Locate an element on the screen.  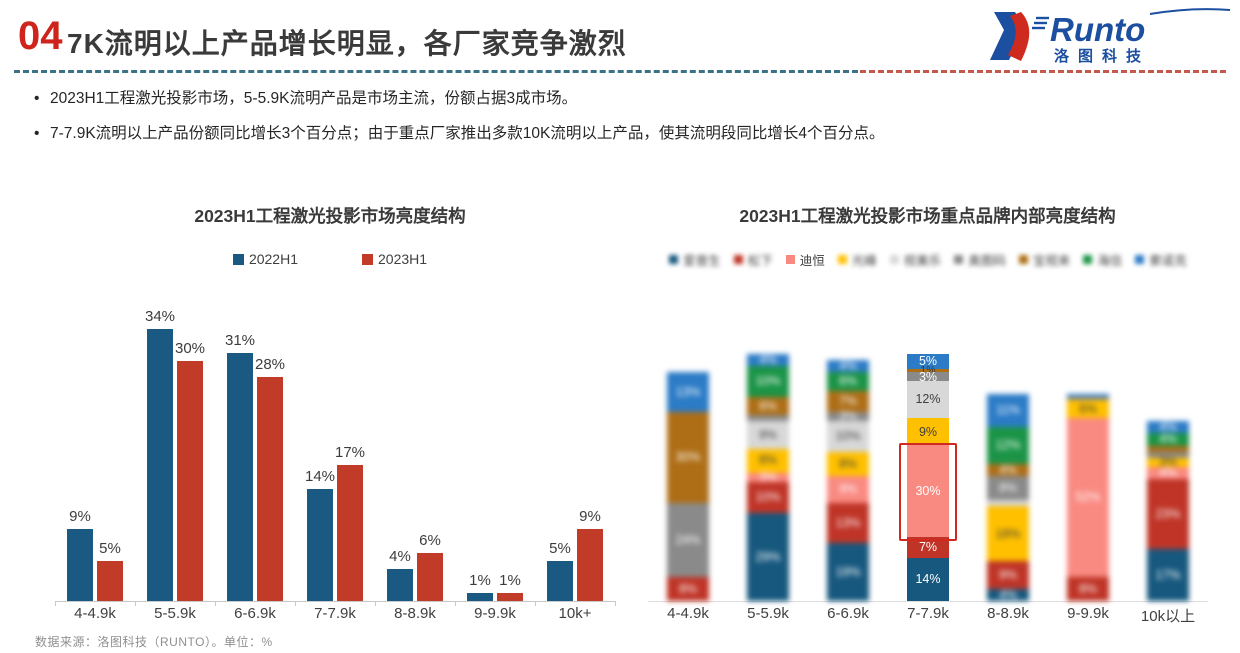
header-divider-teal is located at coordinates (436, 71).